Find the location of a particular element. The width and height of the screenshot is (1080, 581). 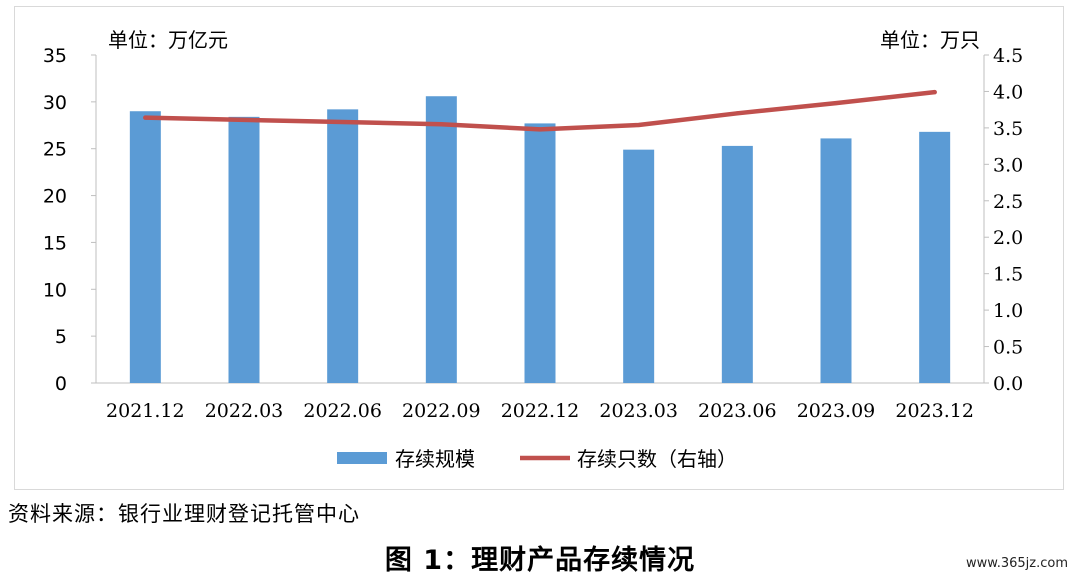

right-tick-label: 4.0 is located at coordinates (1008, 92).